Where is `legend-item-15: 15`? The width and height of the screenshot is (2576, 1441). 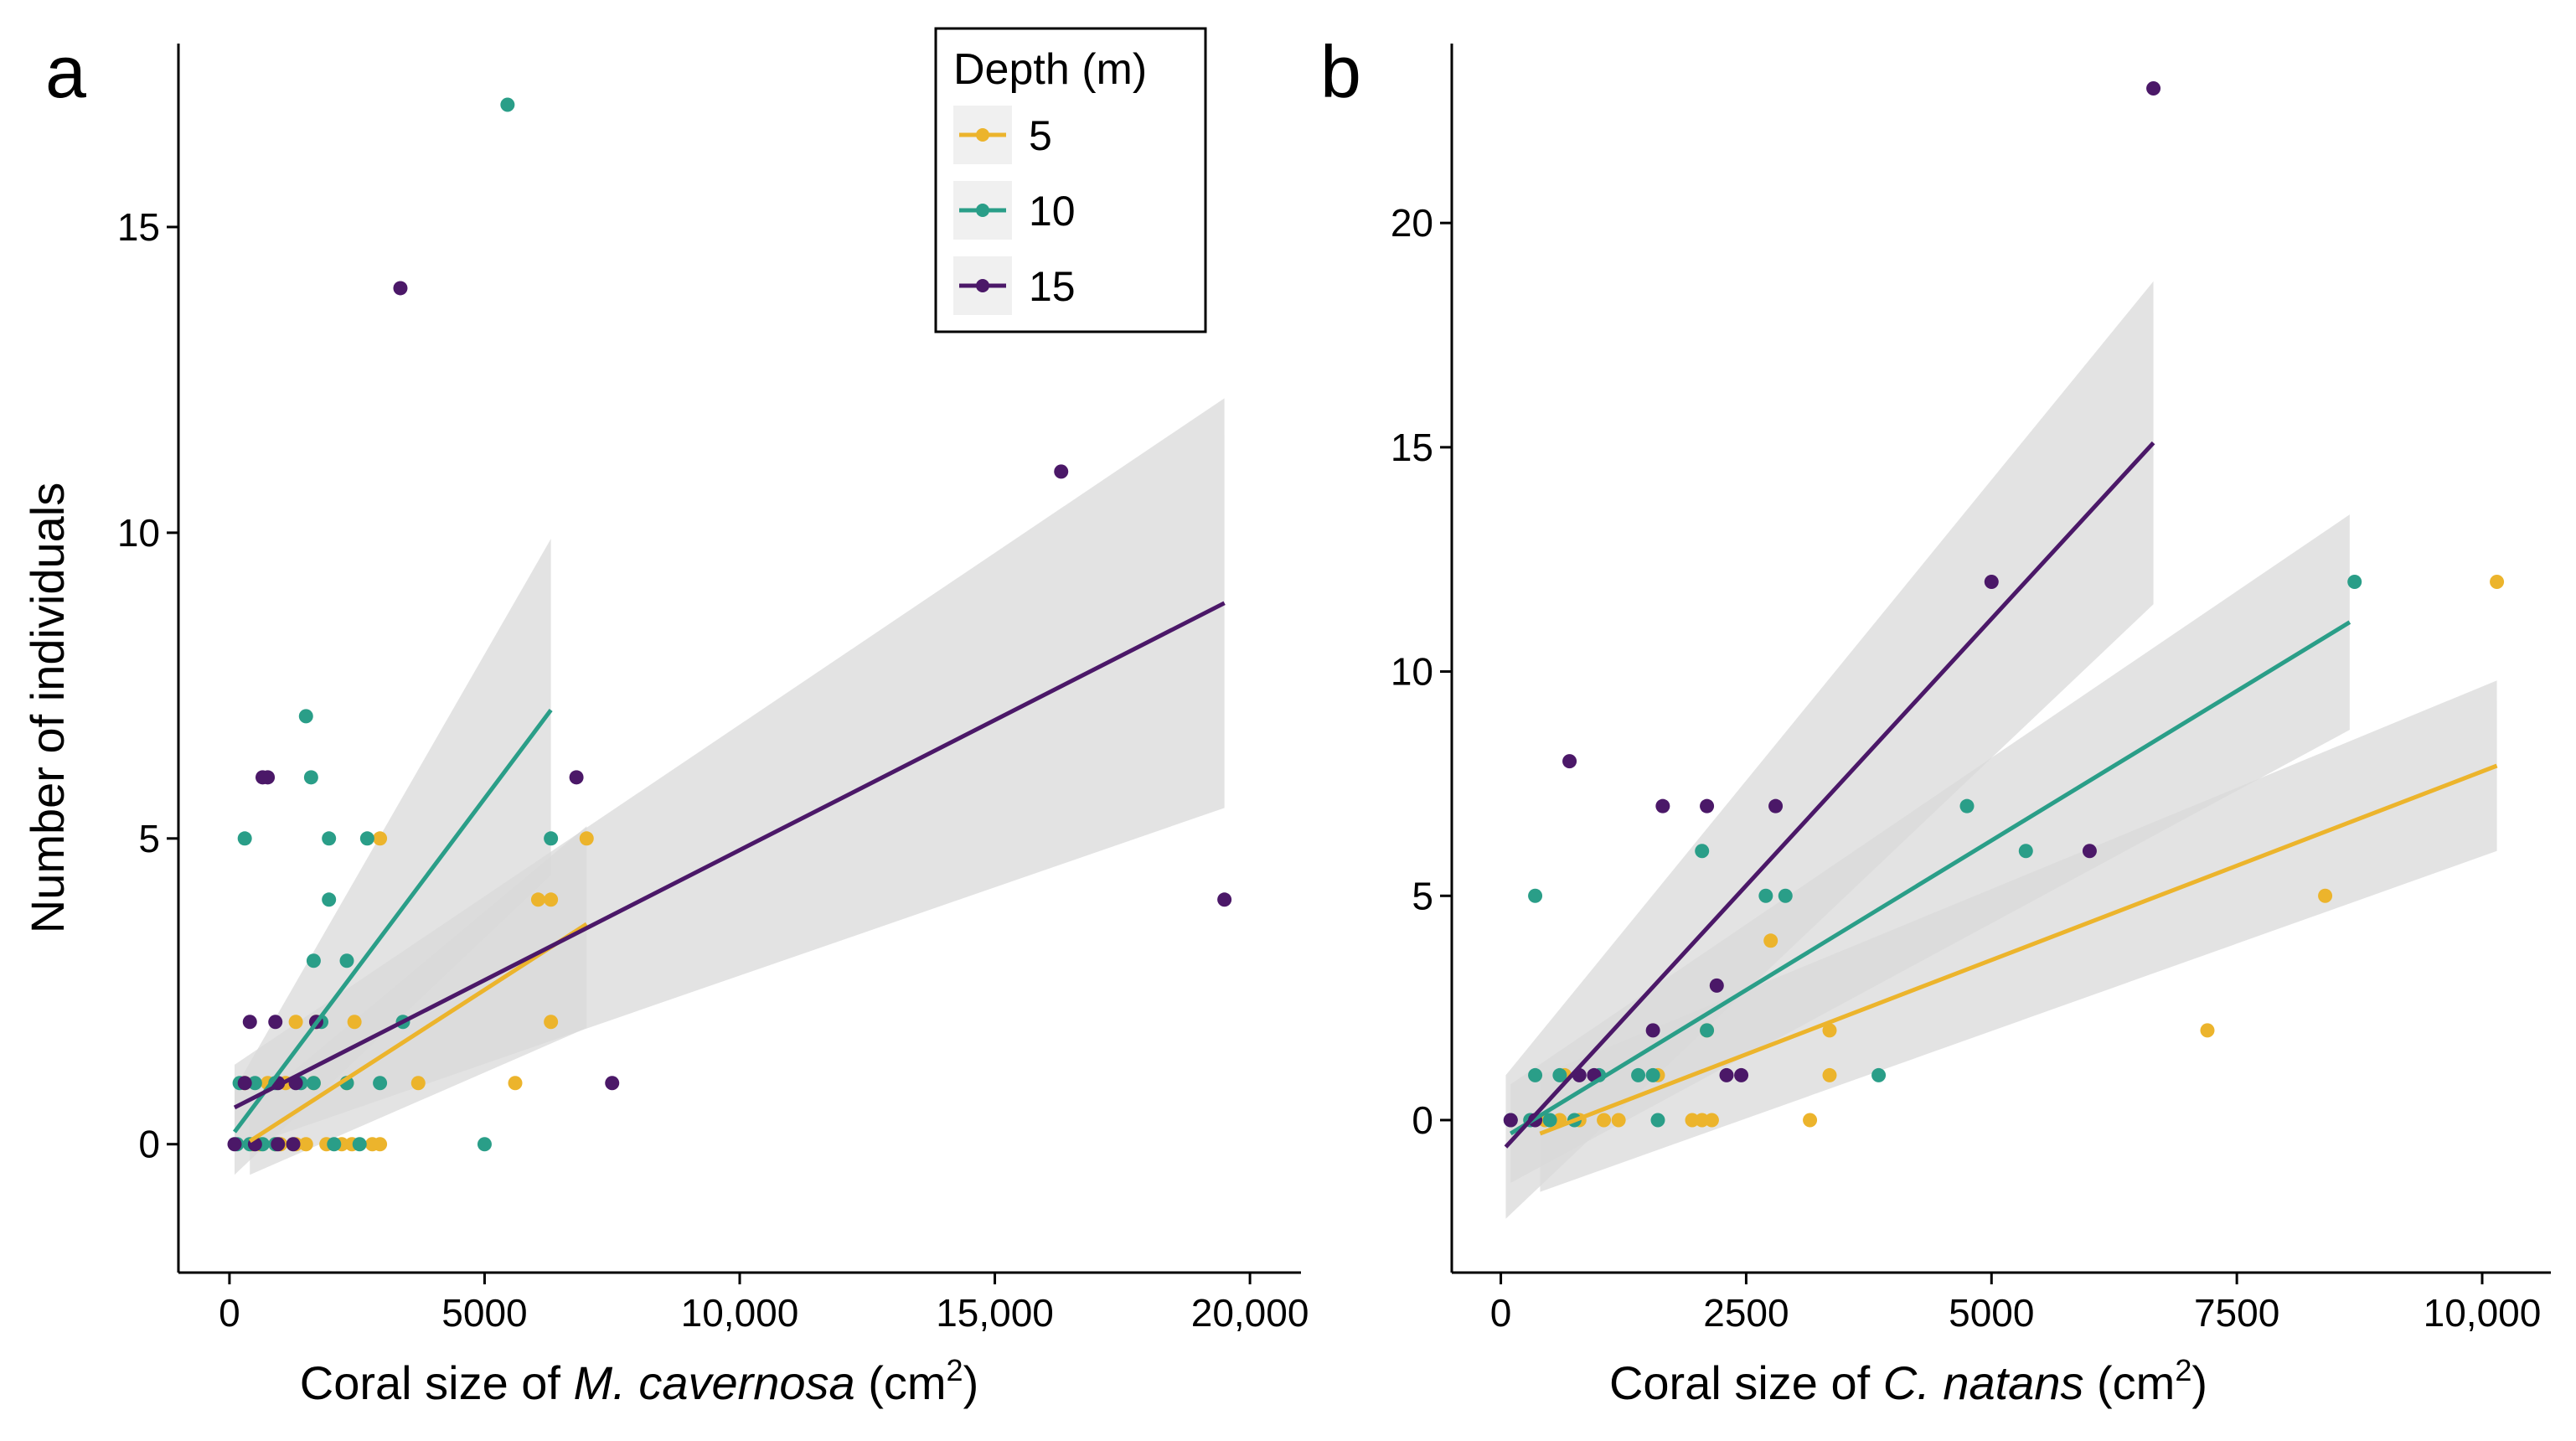
legend-item-15: 15 is located at coordinates (1014, 285).